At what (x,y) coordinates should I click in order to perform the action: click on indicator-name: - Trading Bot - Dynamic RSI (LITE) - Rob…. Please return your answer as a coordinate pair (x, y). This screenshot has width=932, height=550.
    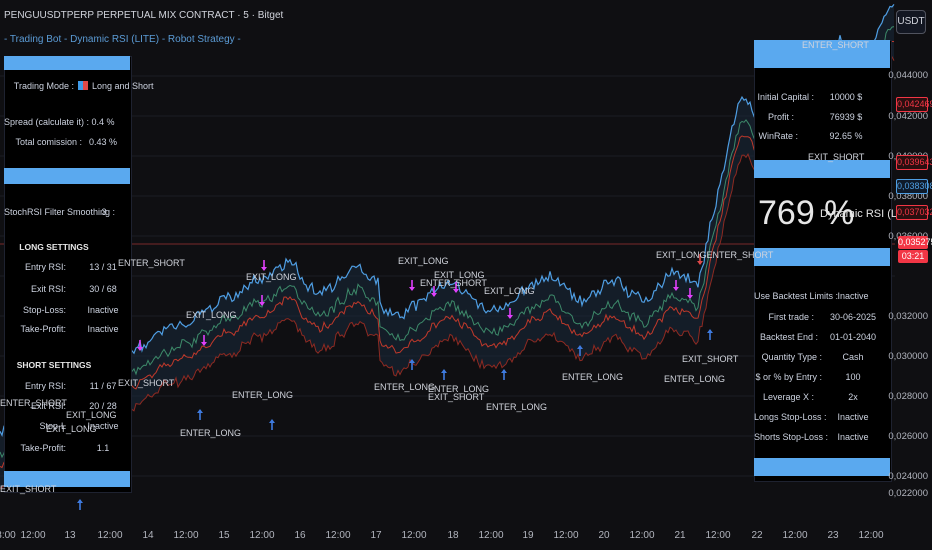
    Looking at the image, I should click on (122, 39).